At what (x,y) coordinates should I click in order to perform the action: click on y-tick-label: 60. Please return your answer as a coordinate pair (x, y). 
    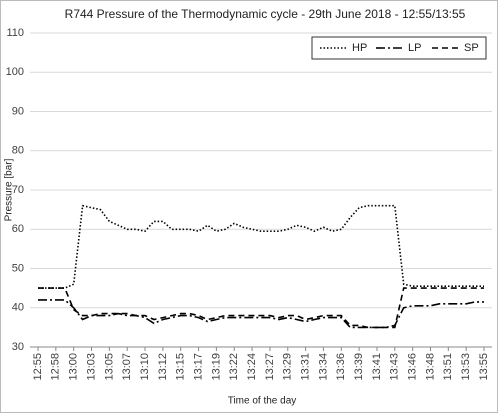
    Looking at the image, I should click on (18, 229).